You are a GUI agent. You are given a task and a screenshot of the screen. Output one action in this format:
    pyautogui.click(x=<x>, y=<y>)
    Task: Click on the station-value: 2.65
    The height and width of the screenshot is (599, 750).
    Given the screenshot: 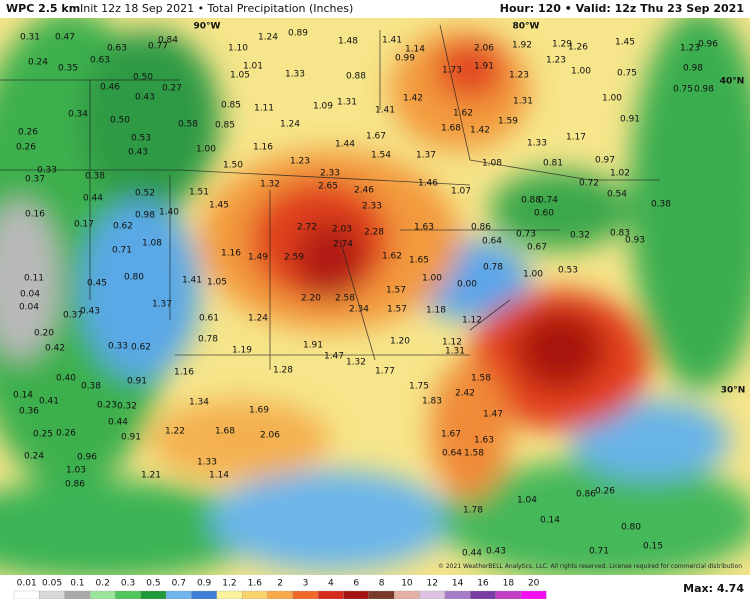 What is the action you would take?
    pyautogui.click(x=328, y=187)
    